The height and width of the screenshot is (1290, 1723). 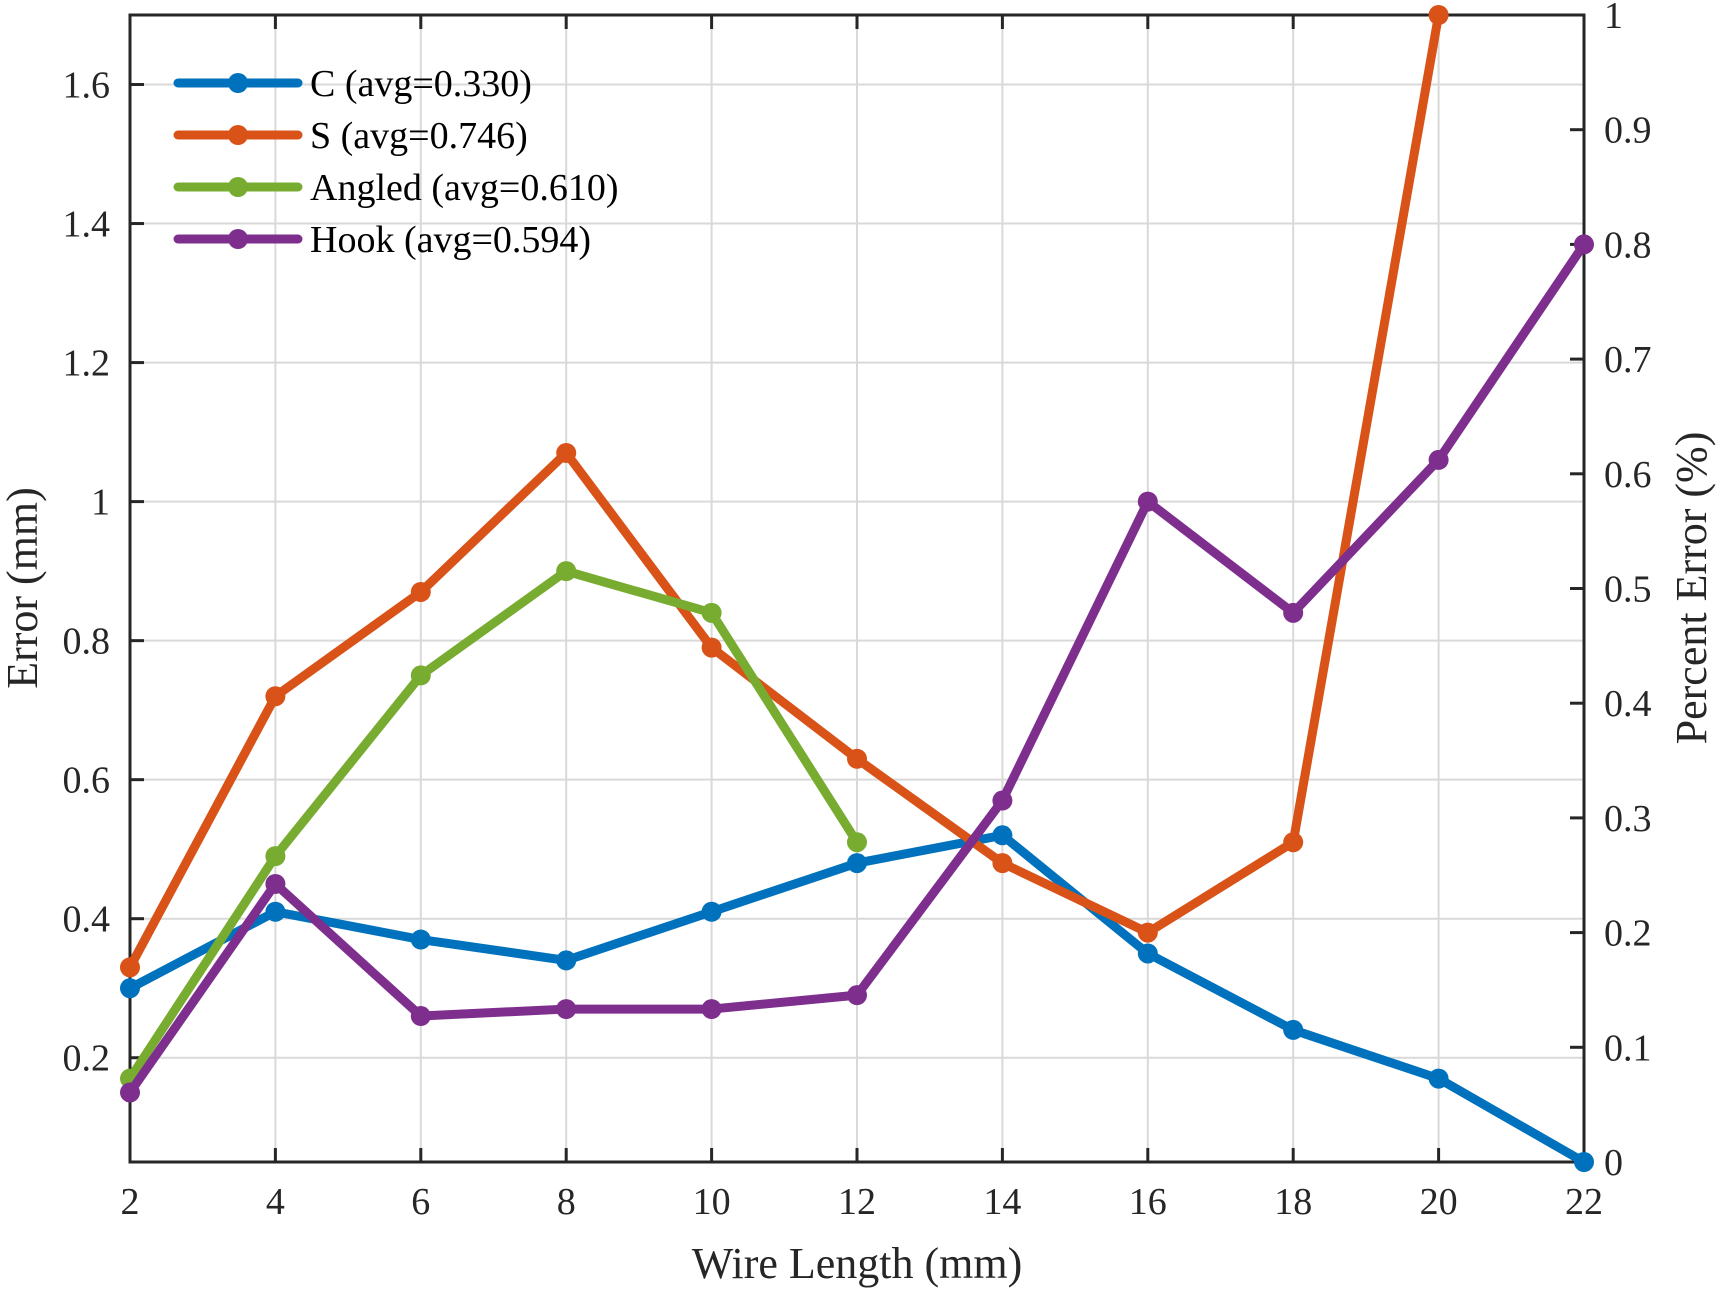 I want to click on y2-tick-label: 0.2, so click(x=1628, y=934).